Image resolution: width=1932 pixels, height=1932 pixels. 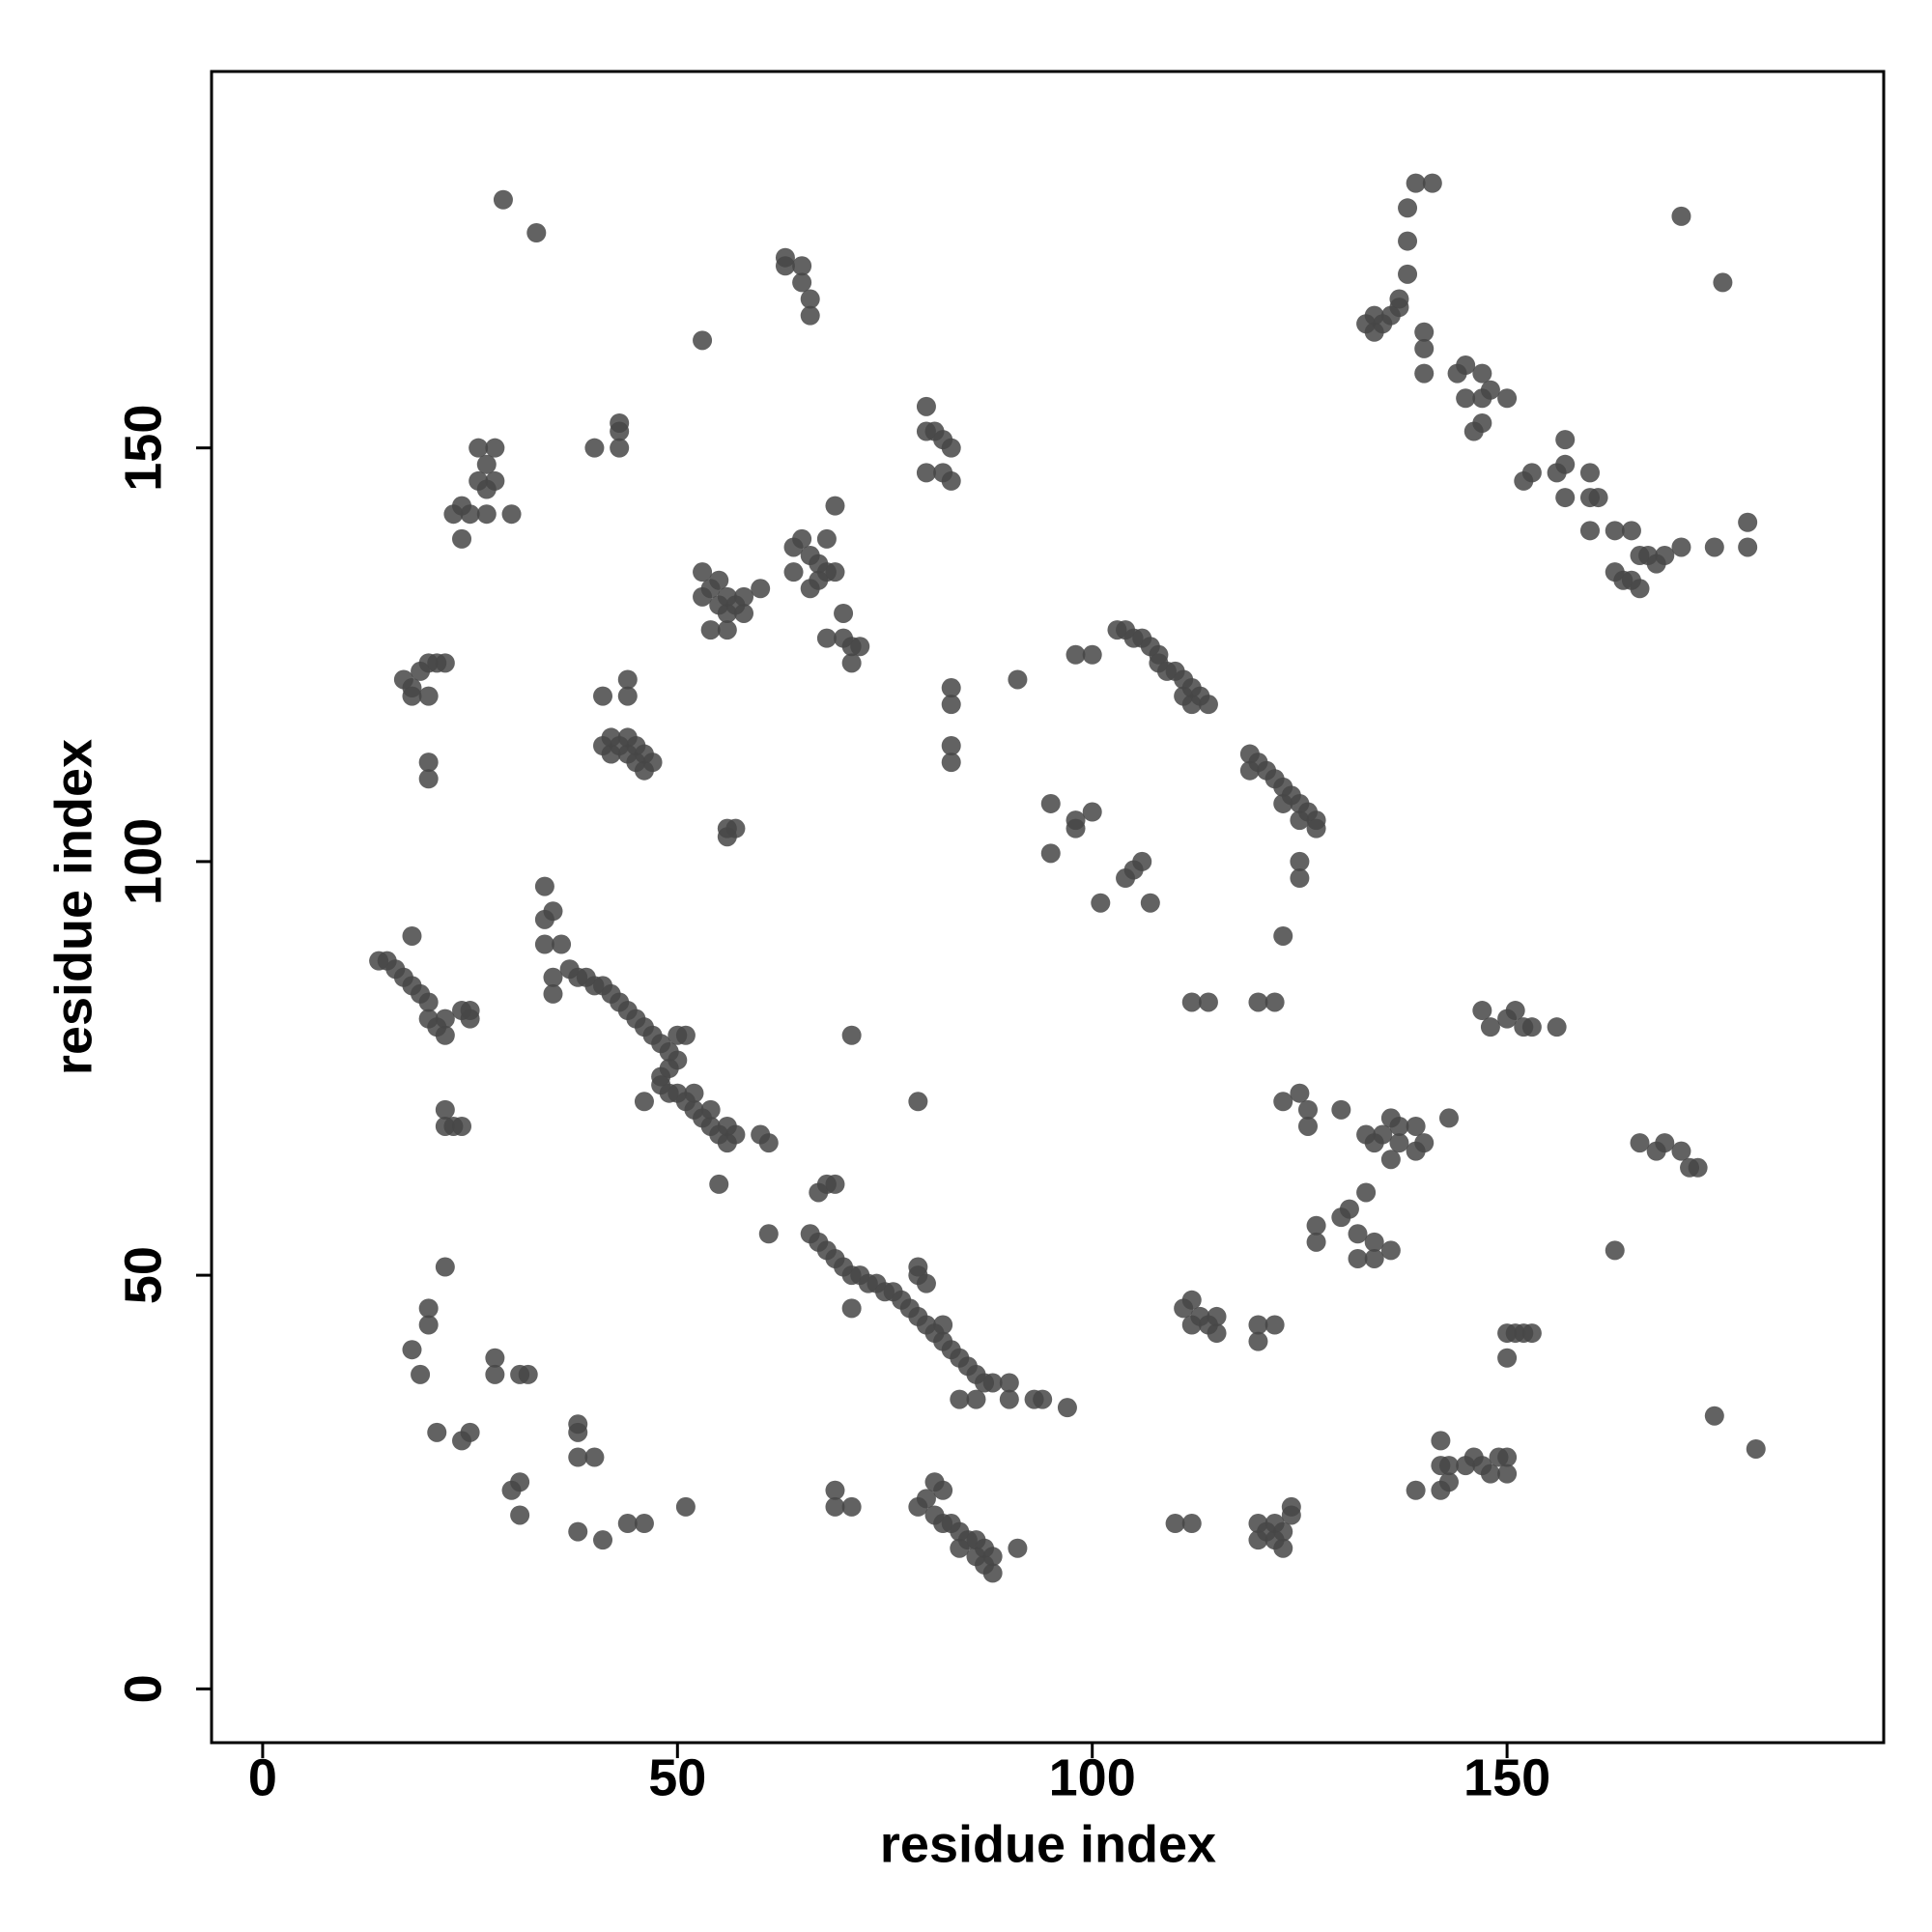 I want to click on x-axis-title: residue index, so click(x=1048, y=1844).